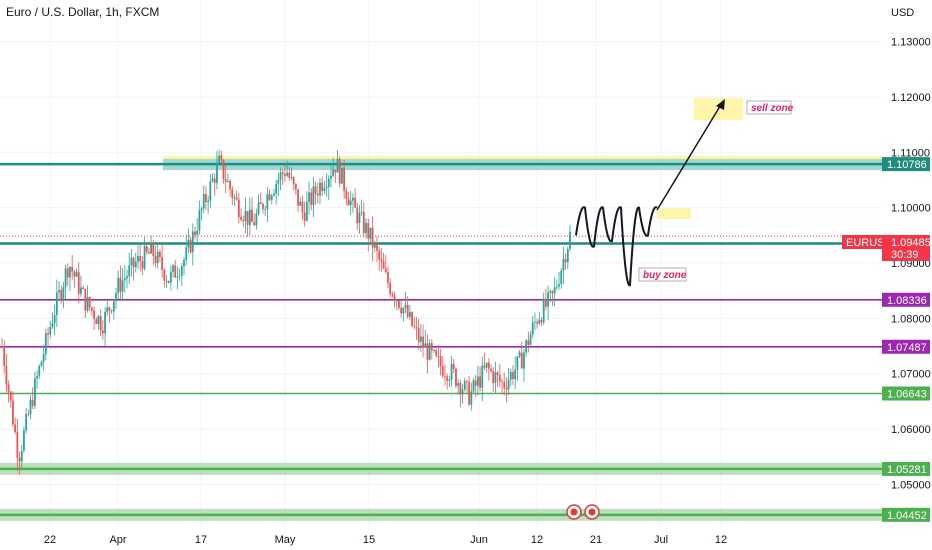  What do you see at coordinates (522, 158) in the screenshot?
I see `level-zone-highlight` at bounding box center [522, 158].